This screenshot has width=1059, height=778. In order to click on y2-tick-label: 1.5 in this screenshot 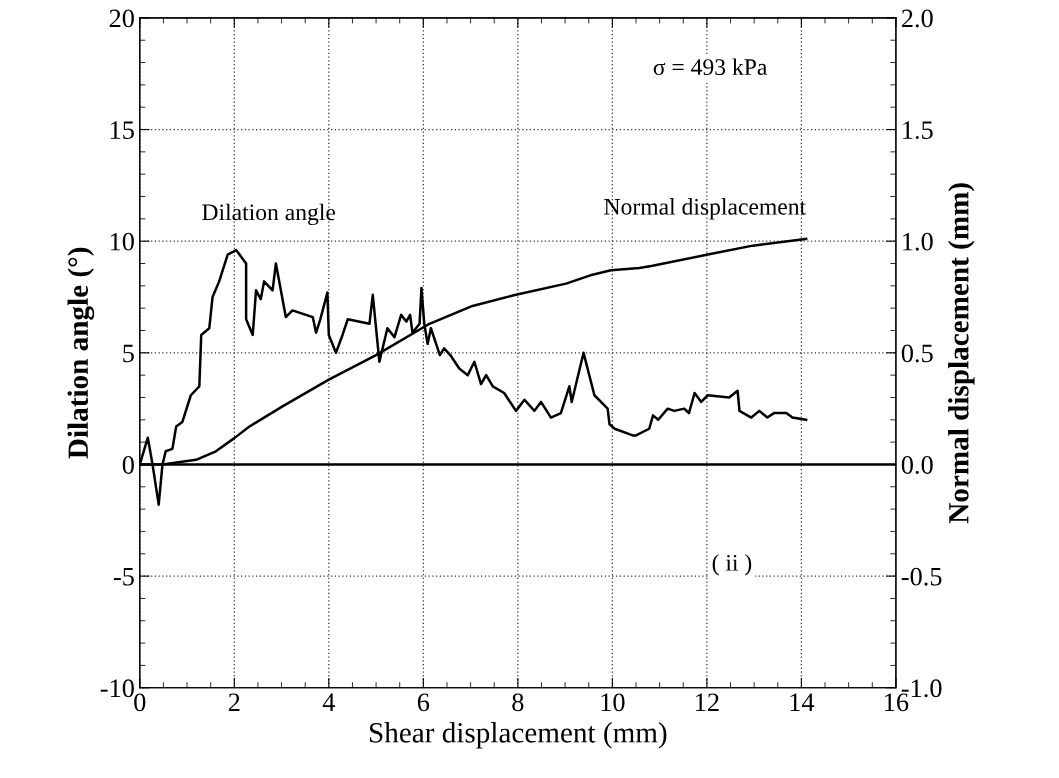, I will do `click(918, 130)`.